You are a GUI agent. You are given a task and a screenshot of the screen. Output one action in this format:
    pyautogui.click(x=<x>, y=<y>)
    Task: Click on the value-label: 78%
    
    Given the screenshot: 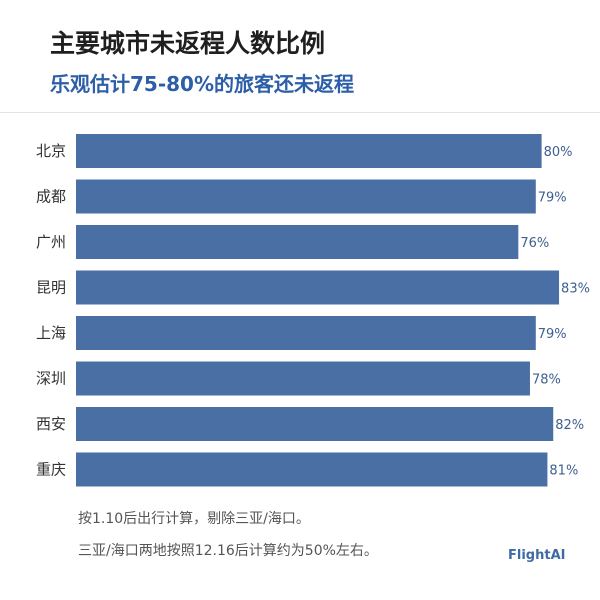 What is the action you would take?
    pyautogui.click(x=546, y=380)
    